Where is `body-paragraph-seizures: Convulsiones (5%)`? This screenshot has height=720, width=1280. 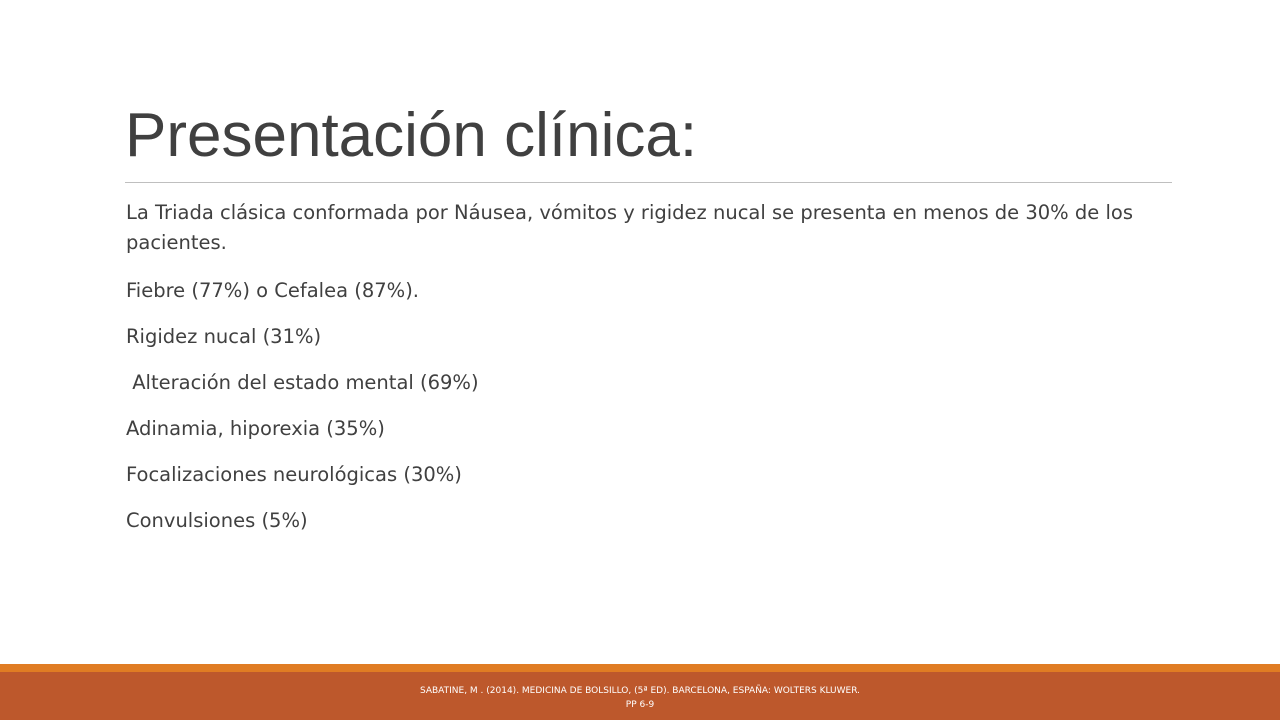
body-paragraph-seizures: Convulsiones (5%) is located at coordinates (217, 520).